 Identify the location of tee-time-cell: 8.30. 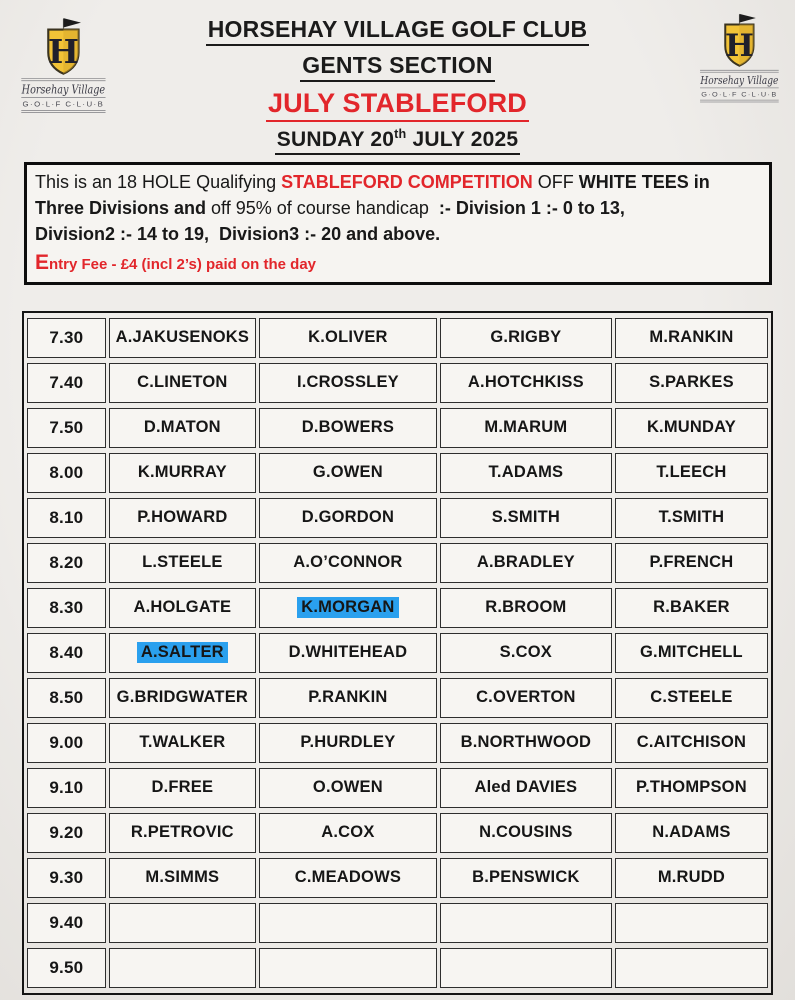
(66, 607).